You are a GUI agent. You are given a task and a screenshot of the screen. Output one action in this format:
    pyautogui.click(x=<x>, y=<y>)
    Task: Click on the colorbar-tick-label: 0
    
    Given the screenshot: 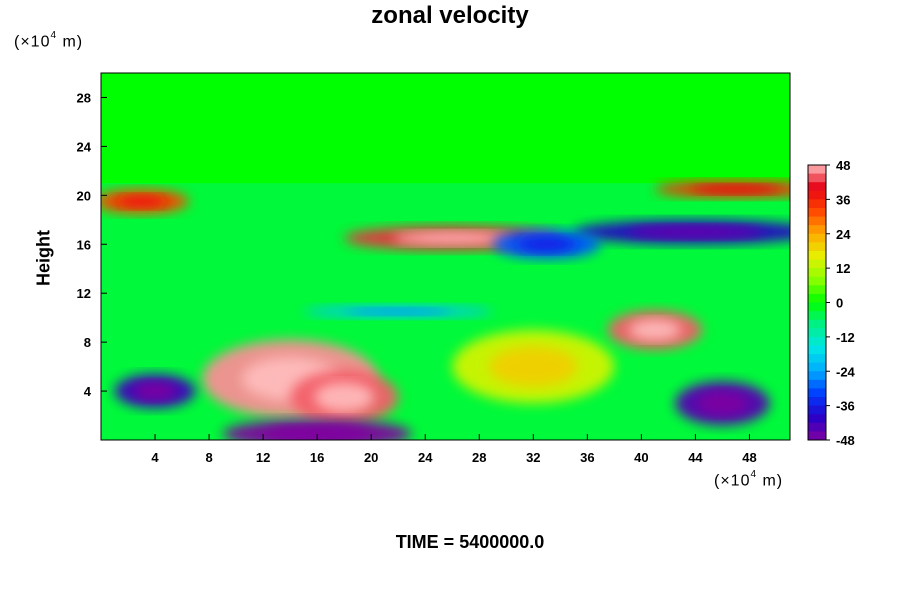 What is the action you would take?
    pyautogui.click(x=839, y=303)
    